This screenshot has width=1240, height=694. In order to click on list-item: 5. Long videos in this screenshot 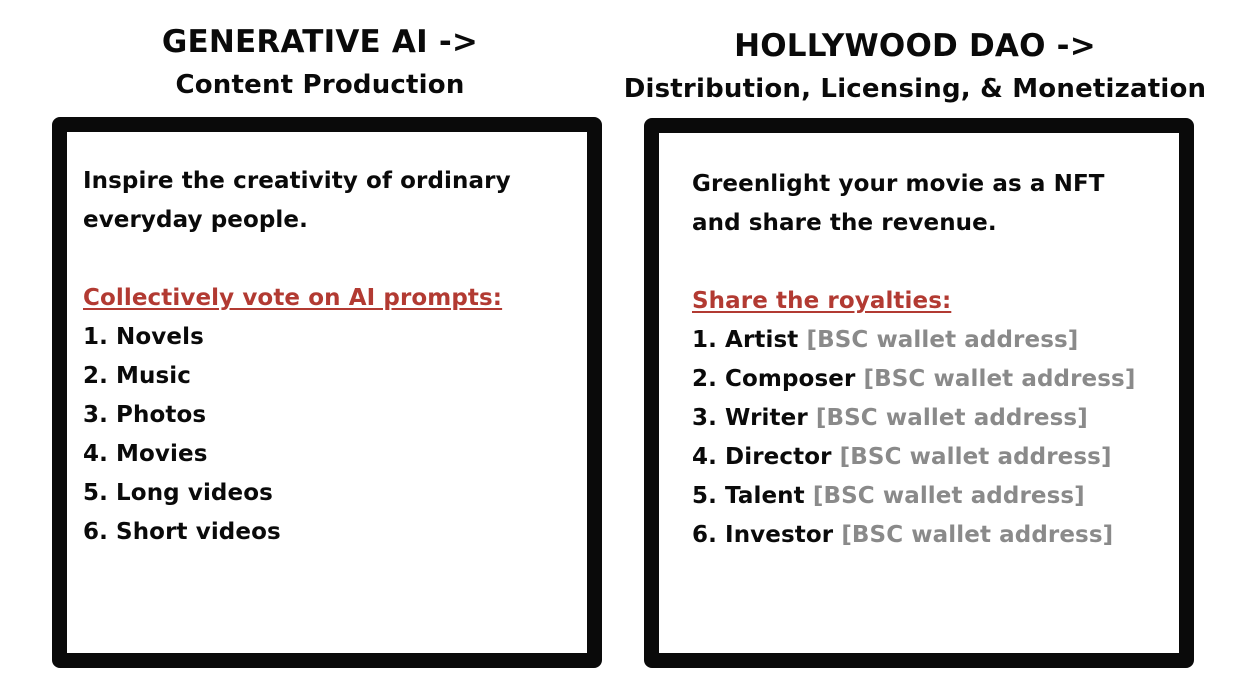, I will do `click(178, 493)`.